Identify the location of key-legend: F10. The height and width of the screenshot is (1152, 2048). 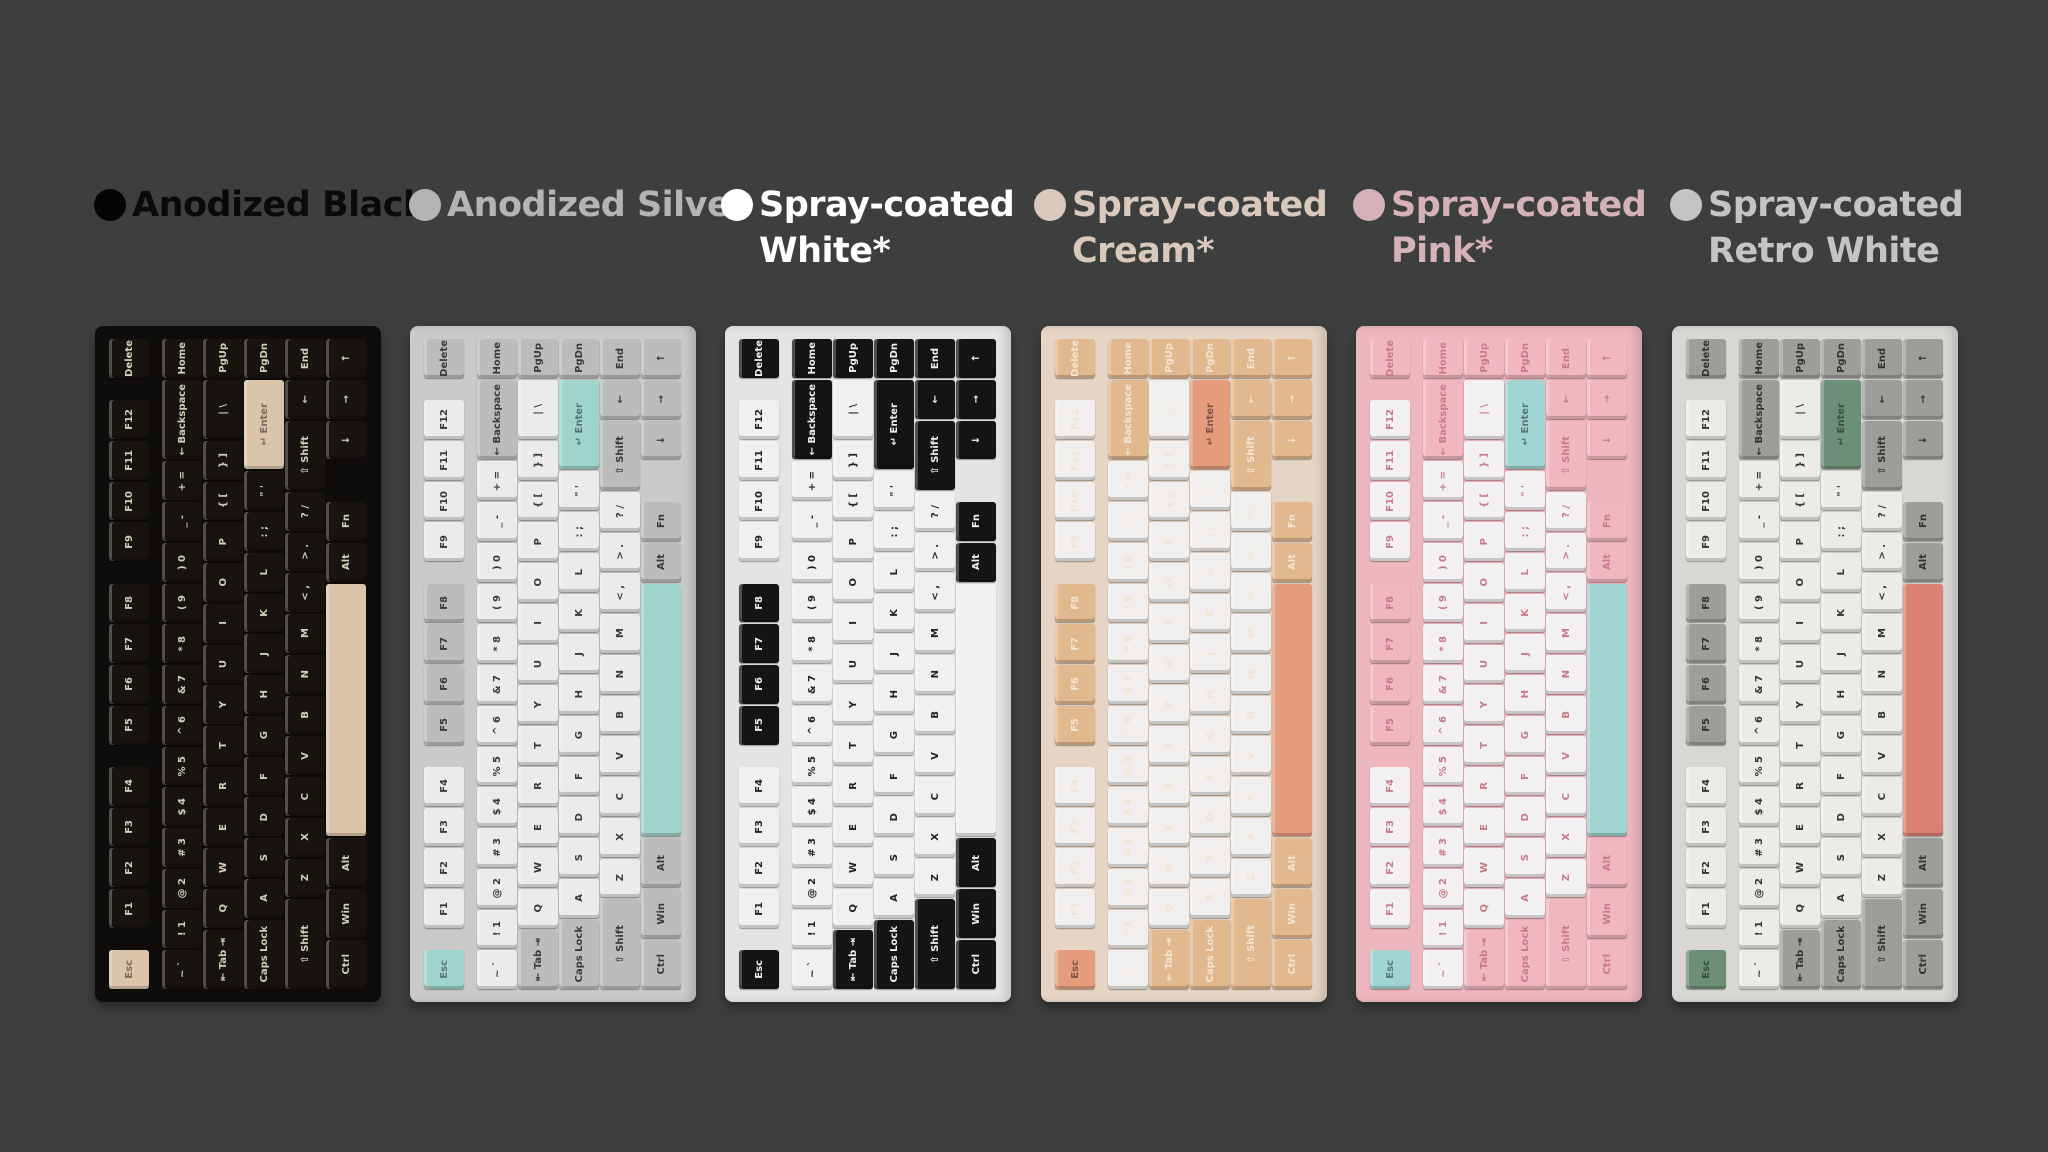
(1390, 501).